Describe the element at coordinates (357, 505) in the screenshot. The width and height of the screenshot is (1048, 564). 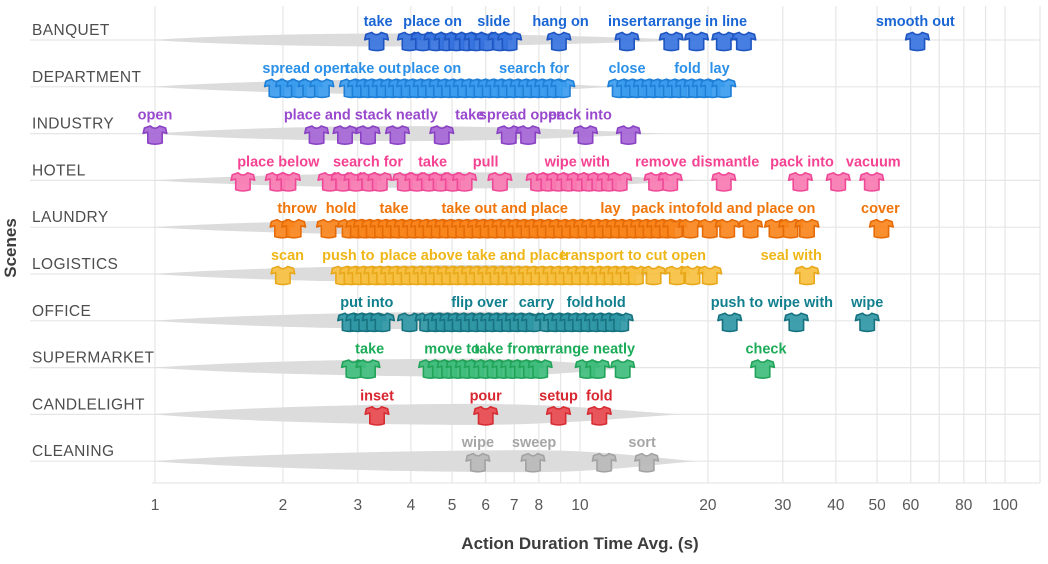
I see `x-tick-label: 3` at that location.